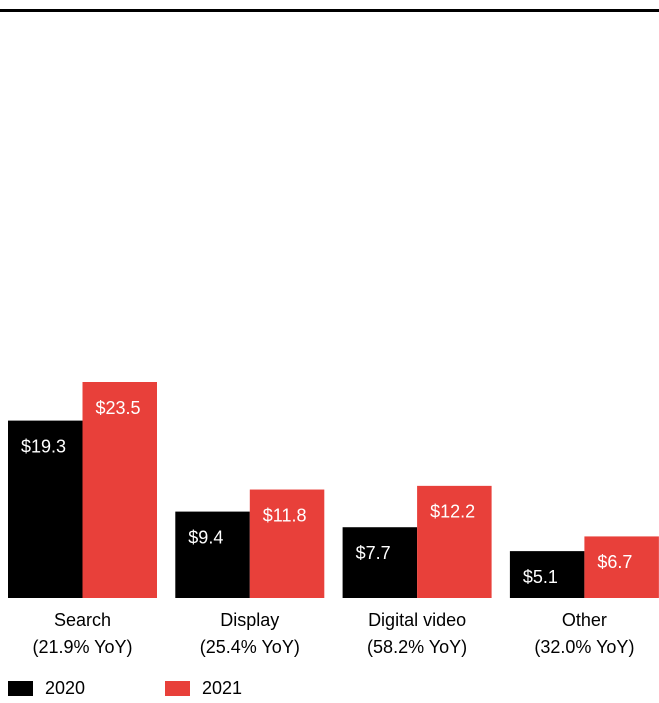 This screenshot has width=659, height=703. What do you see at coordinates (417, 620) in the screenshot?
I see `category-label: Digital video` at bounding box center [417, 620].